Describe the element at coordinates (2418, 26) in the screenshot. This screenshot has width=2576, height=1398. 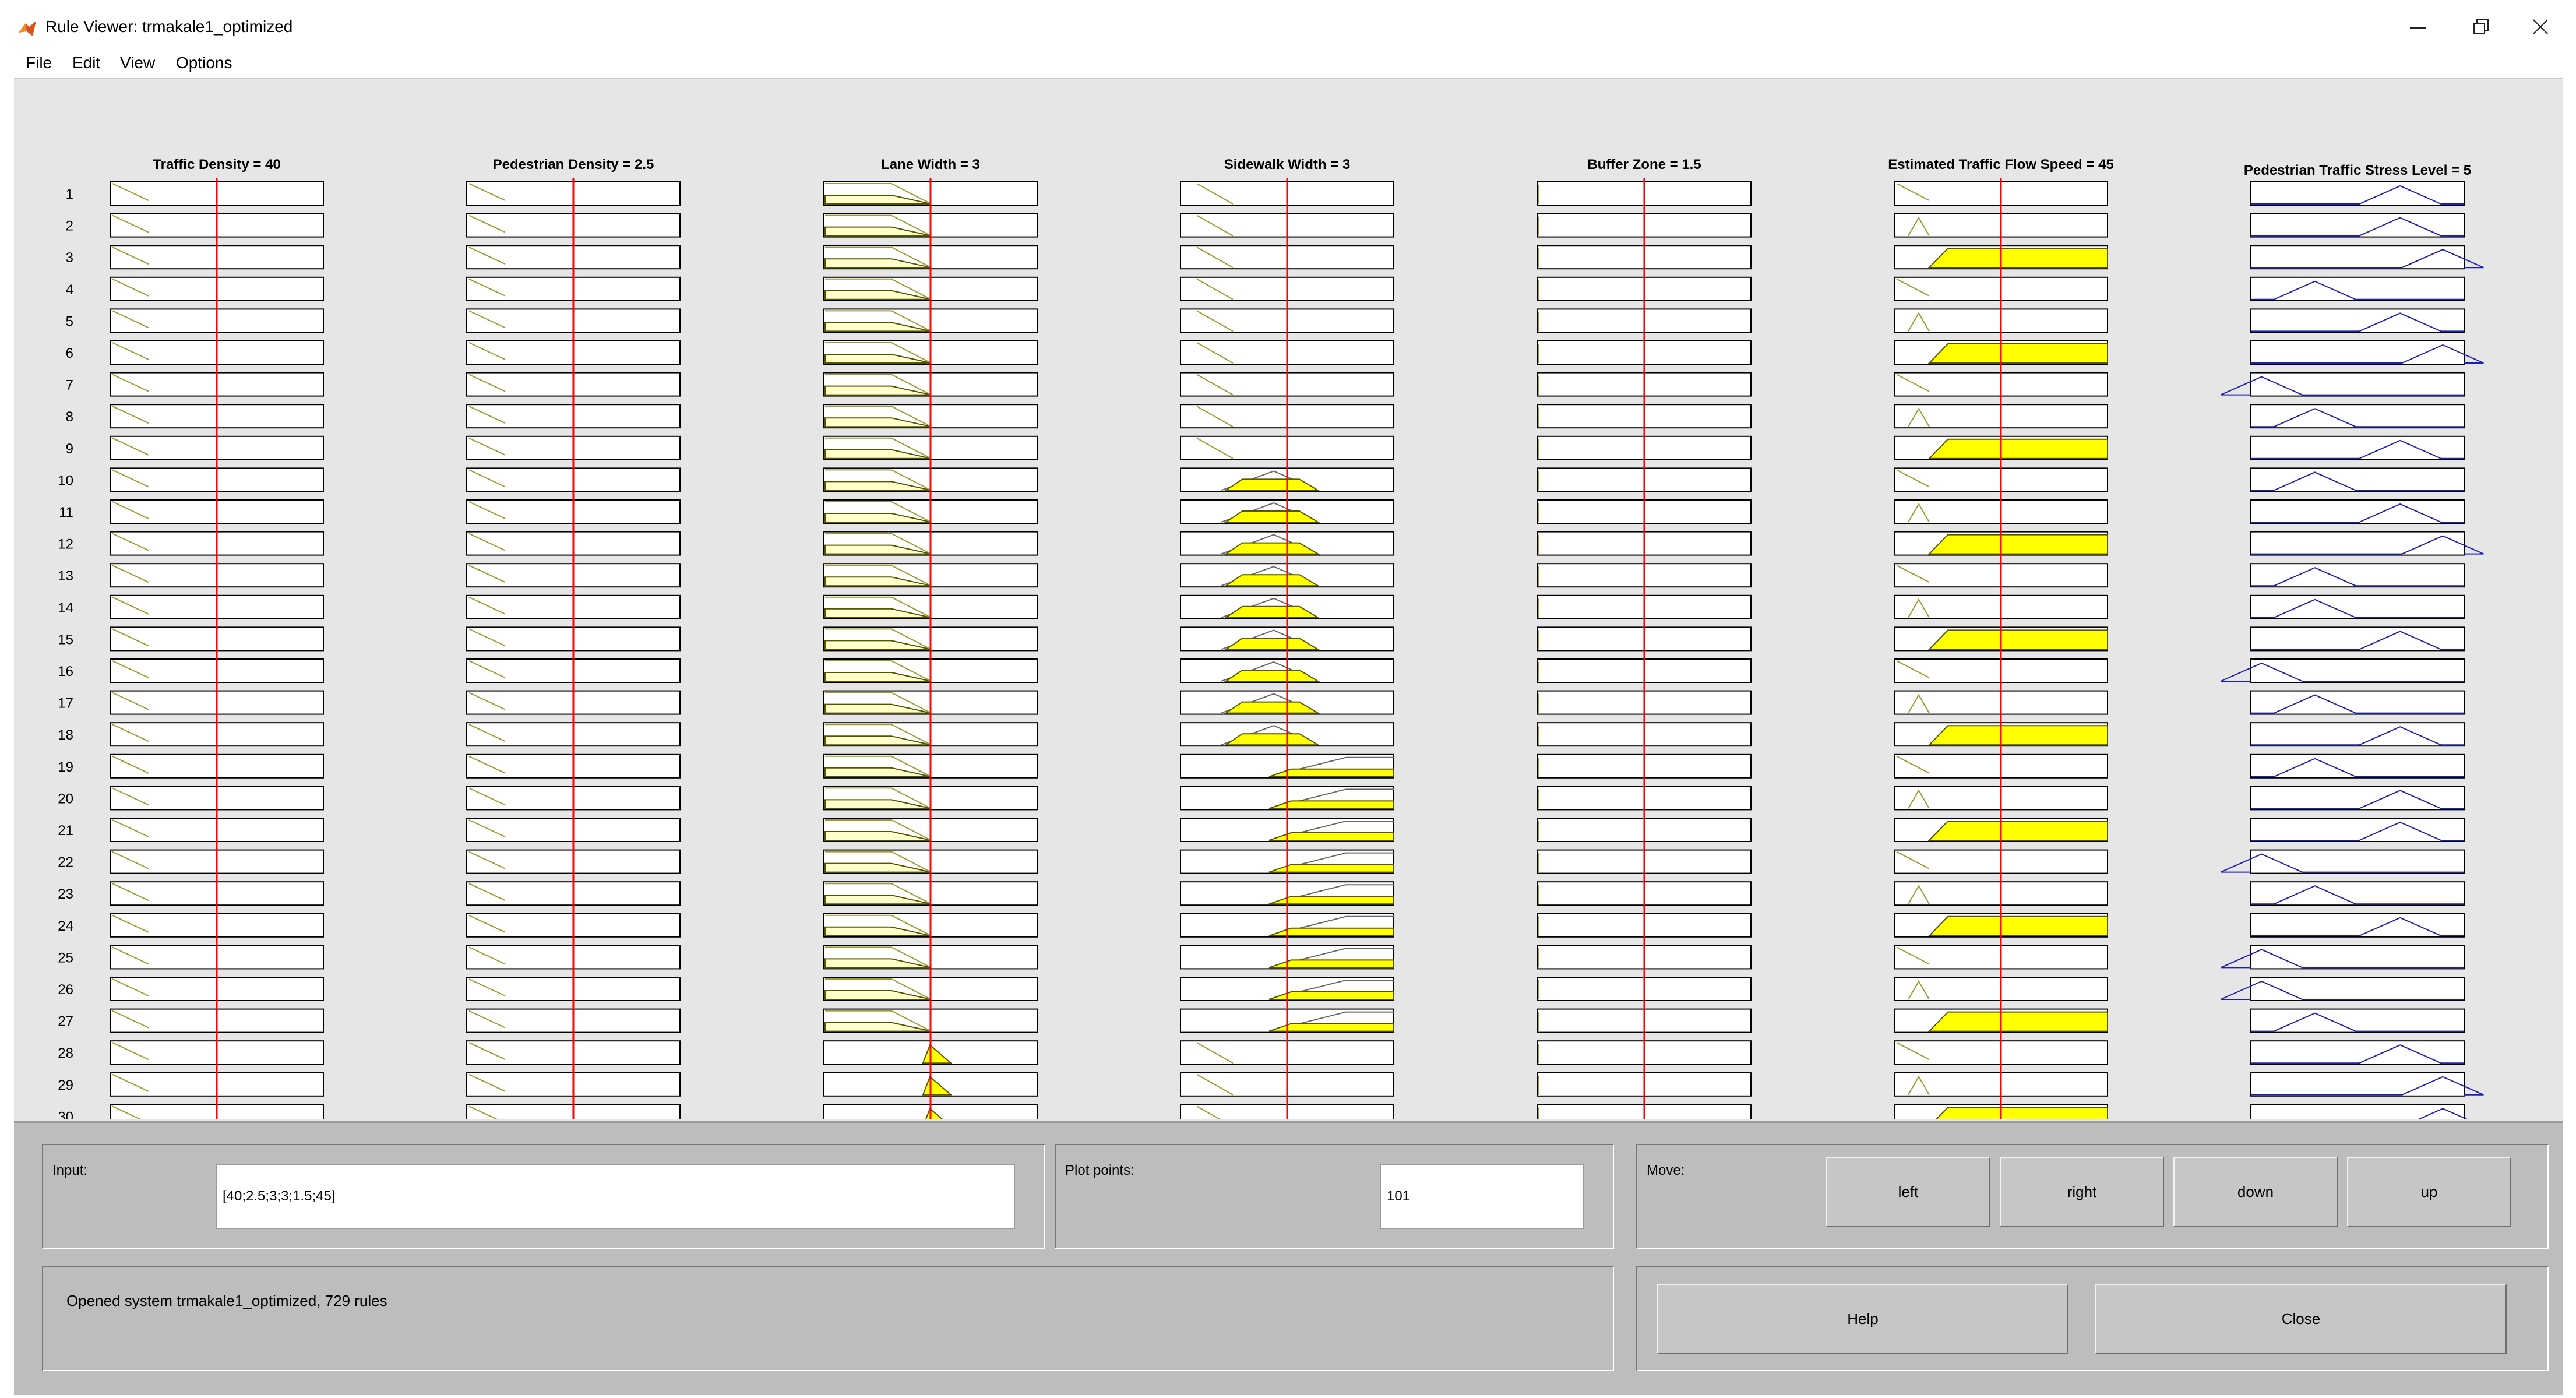
I see `minimize-button` at that location.